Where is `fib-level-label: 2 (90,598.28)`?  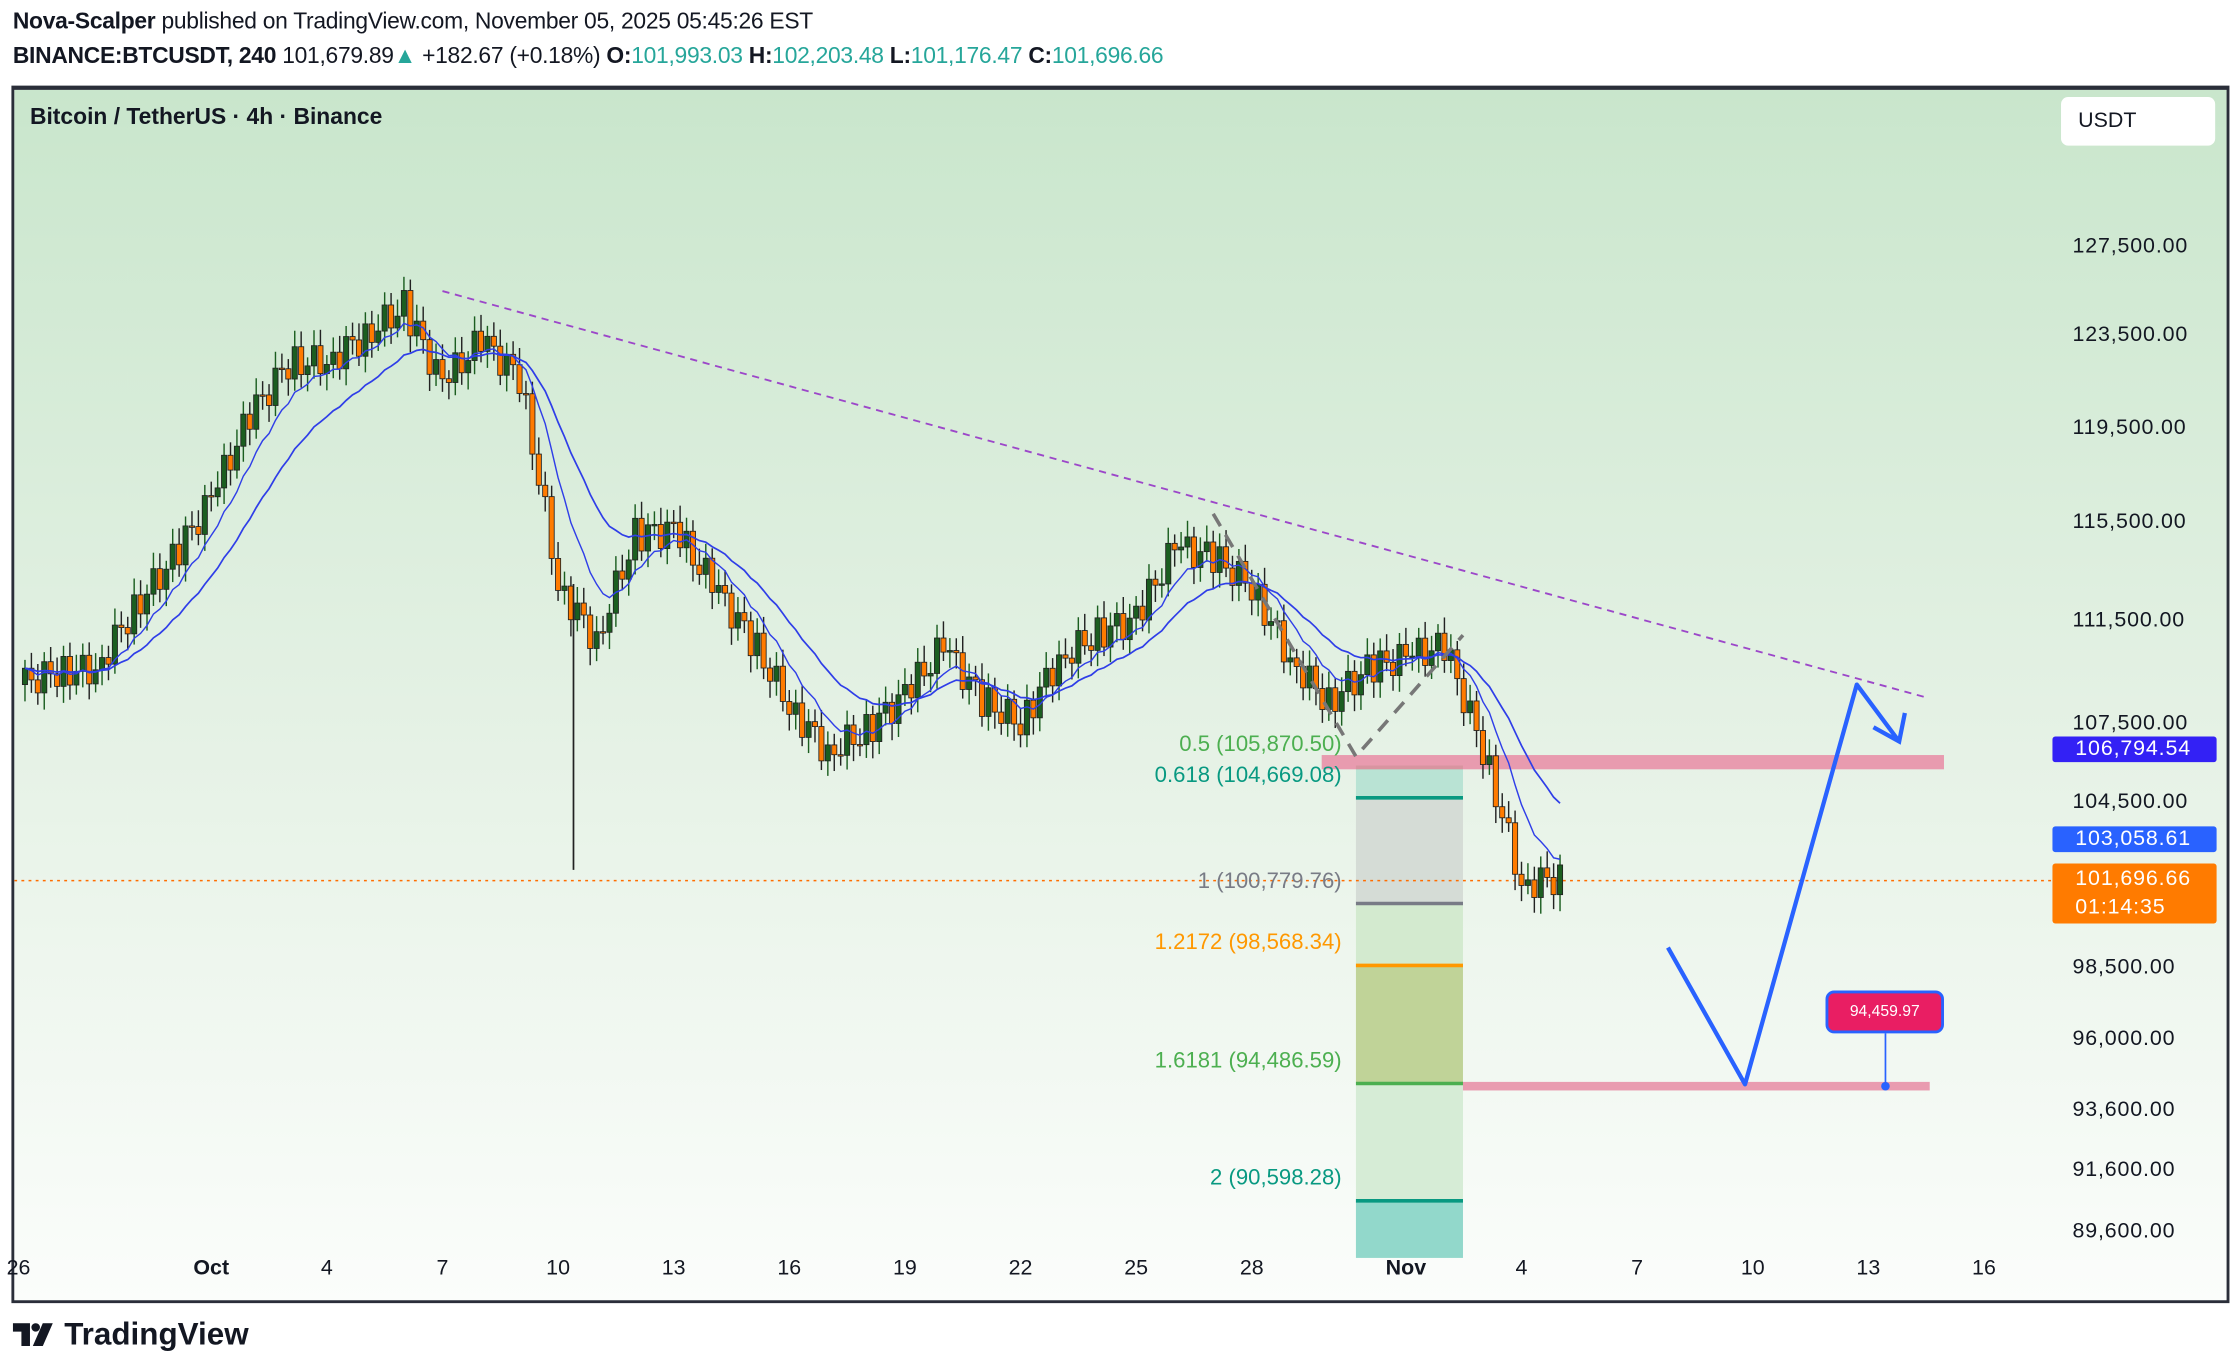
fib-level-label: 2 (90,598.28) is located at coordinates (1276, 1178).